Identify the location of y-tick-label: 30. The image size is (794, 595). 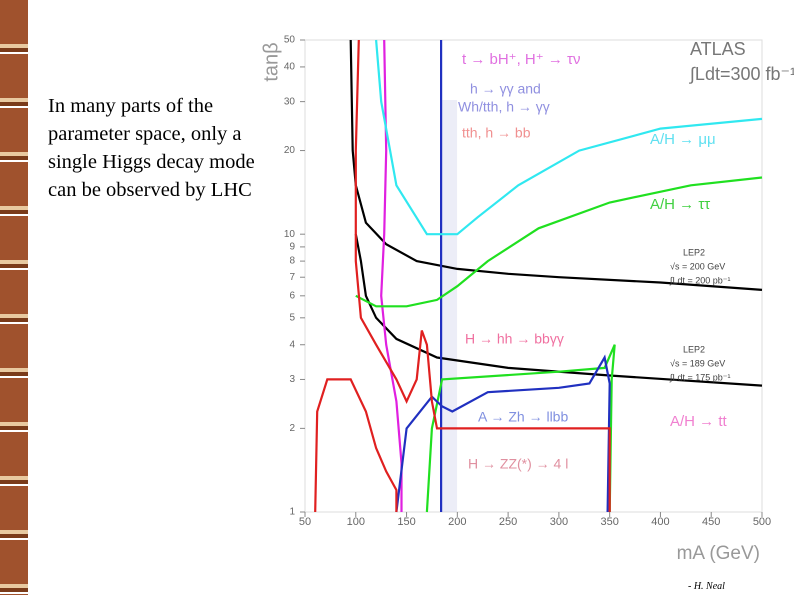
(290, 101).